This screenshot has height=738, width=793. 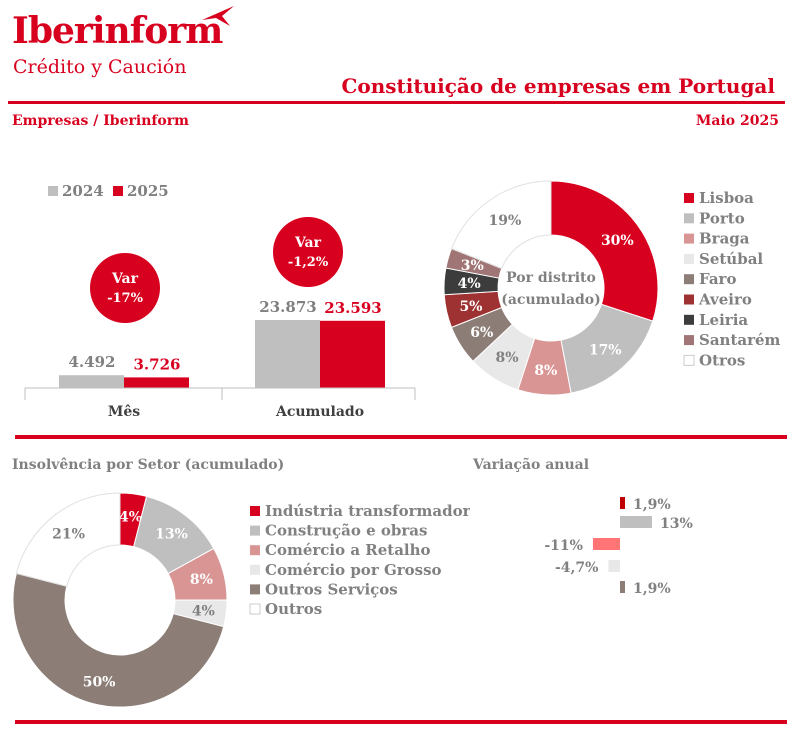 What do you see at coordinates (148, 465) in the screenshot?
I see `sector-chart-title: Insolvência por Setor (acumulado)` at bounding box center [148, 465].